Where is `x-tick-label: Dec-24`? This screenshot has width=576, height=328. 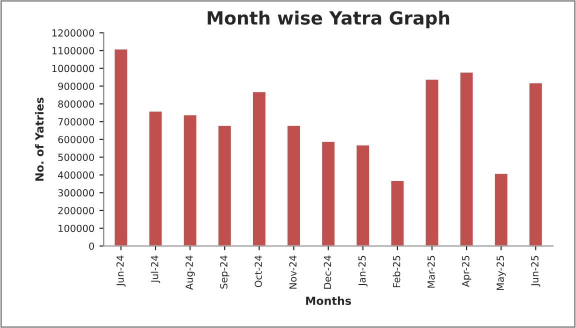 x-tick-label: Dec-24 is located at coordinates (328, 272).